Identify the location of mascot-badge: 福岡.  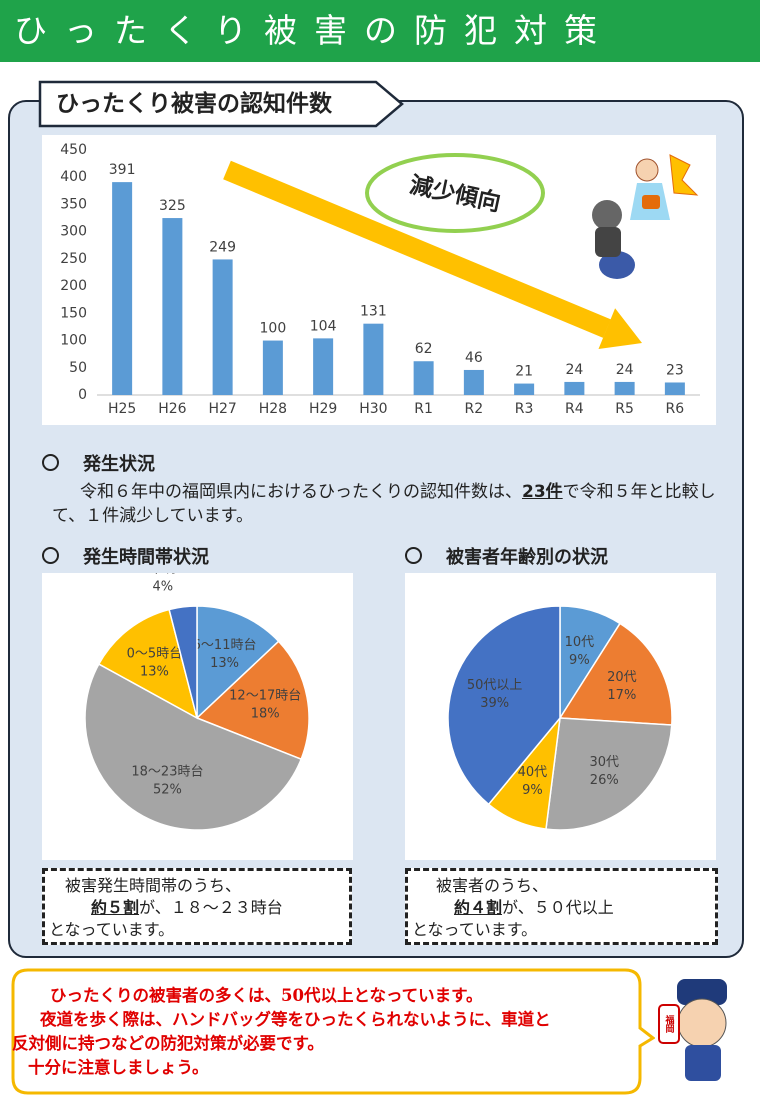
(670, 1024).